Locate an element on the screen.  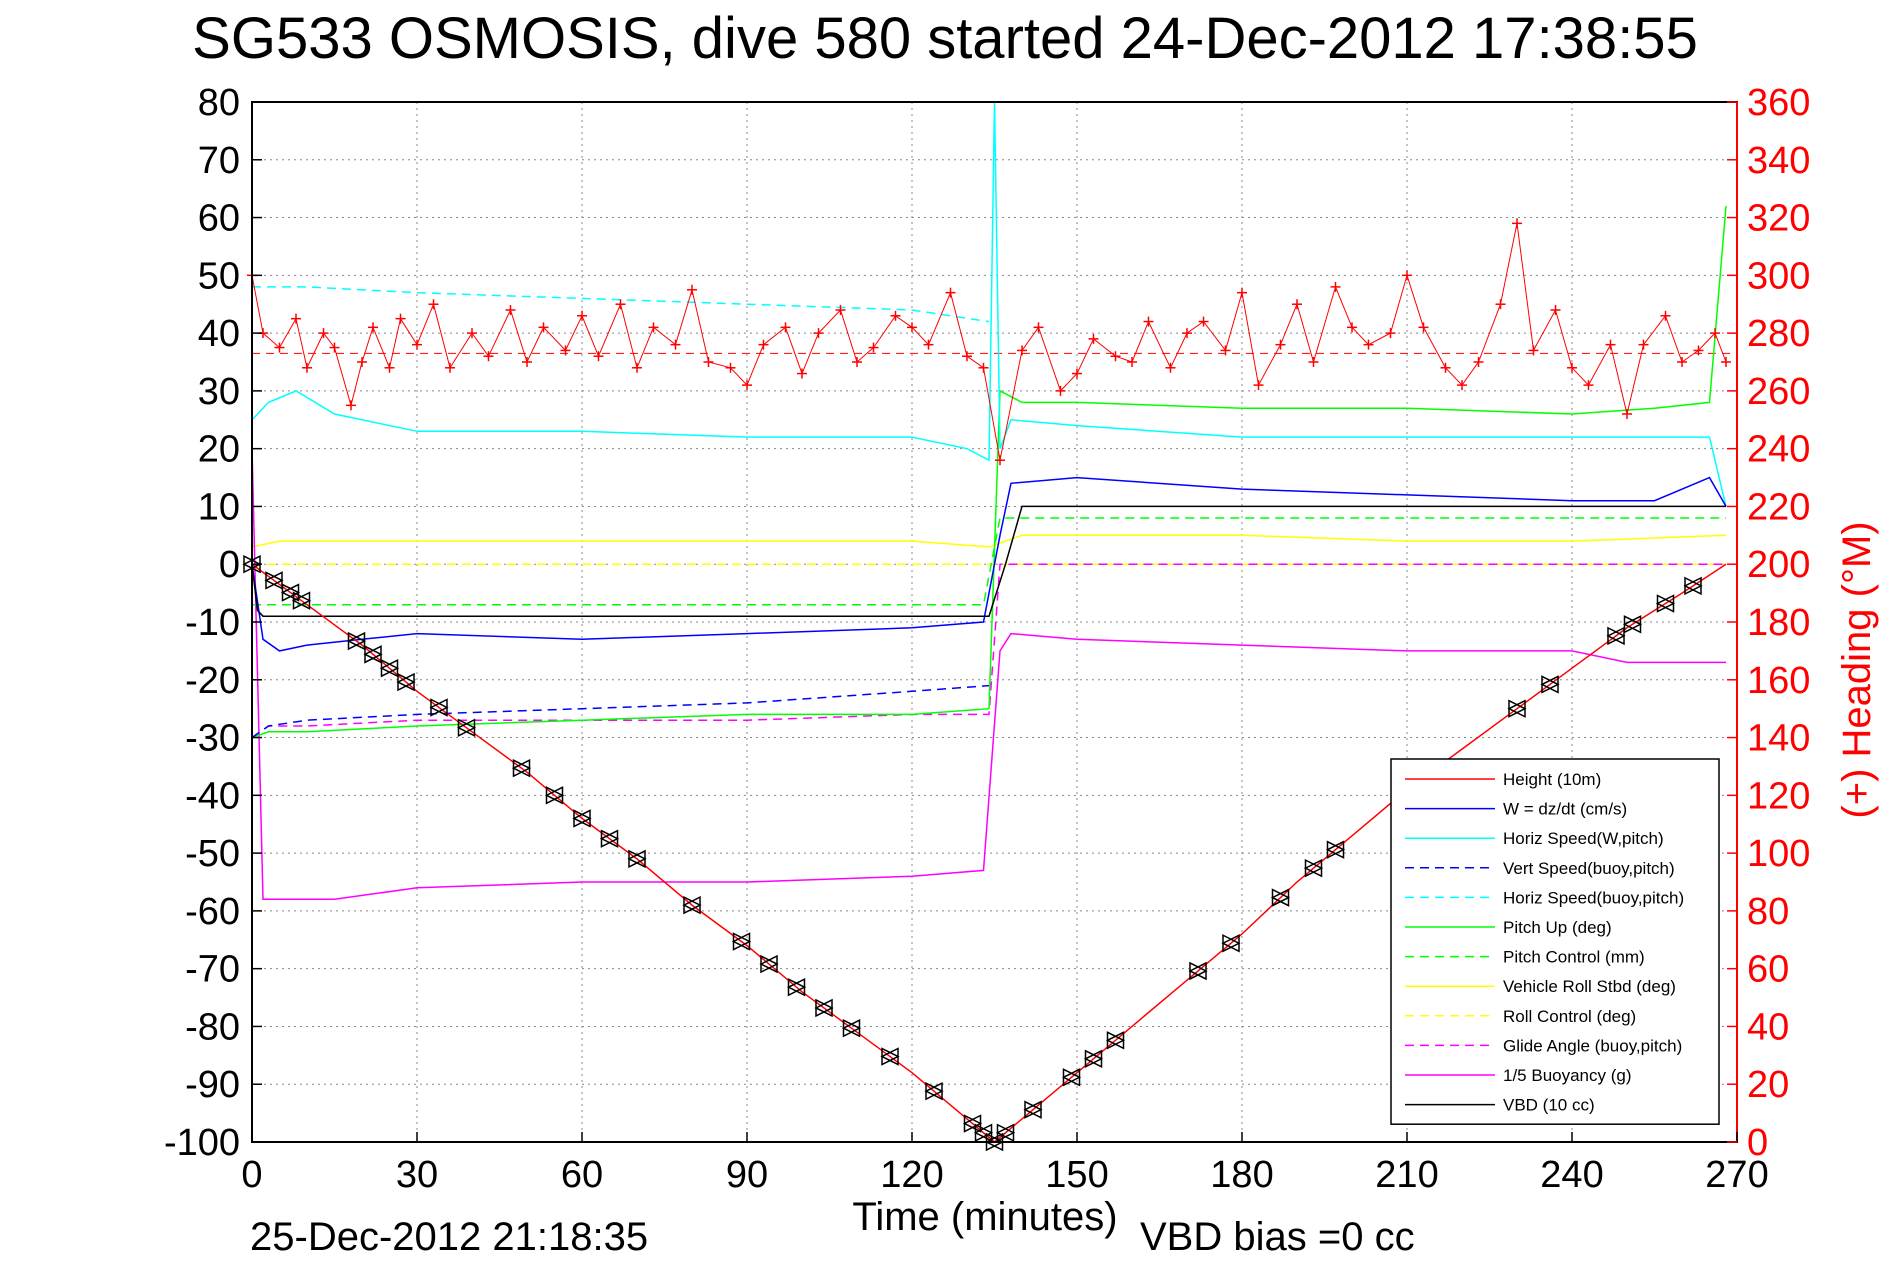
y-tick-label: 30 is located at coordinates (219, 392).